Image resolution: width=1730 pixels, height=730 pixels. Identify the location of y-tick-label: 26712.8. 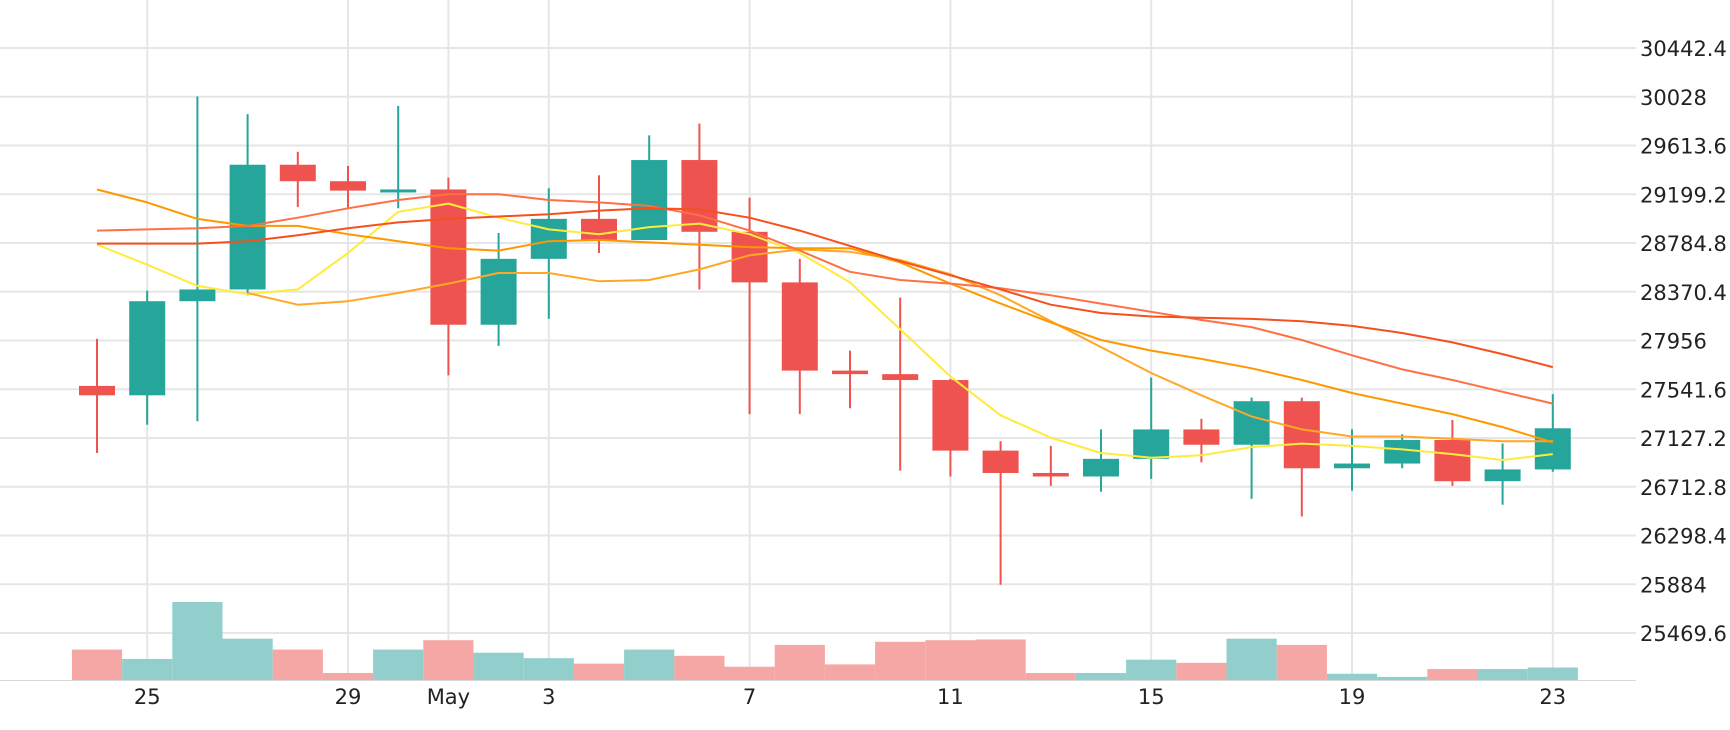
(1683, 488).